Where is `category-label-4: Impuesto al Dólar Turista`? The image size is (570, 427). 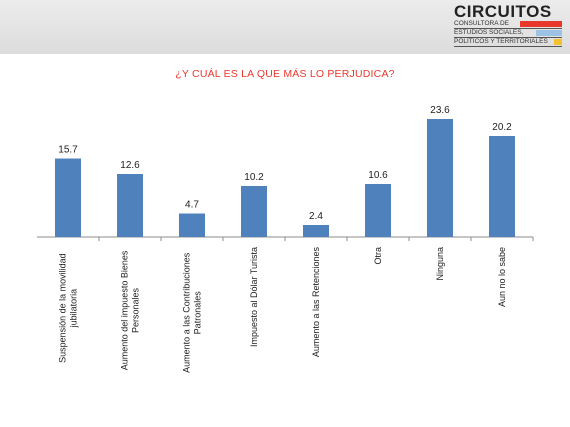 category-label-4: Impuesto al Dólar Turista is located at coordinates (254, 297).